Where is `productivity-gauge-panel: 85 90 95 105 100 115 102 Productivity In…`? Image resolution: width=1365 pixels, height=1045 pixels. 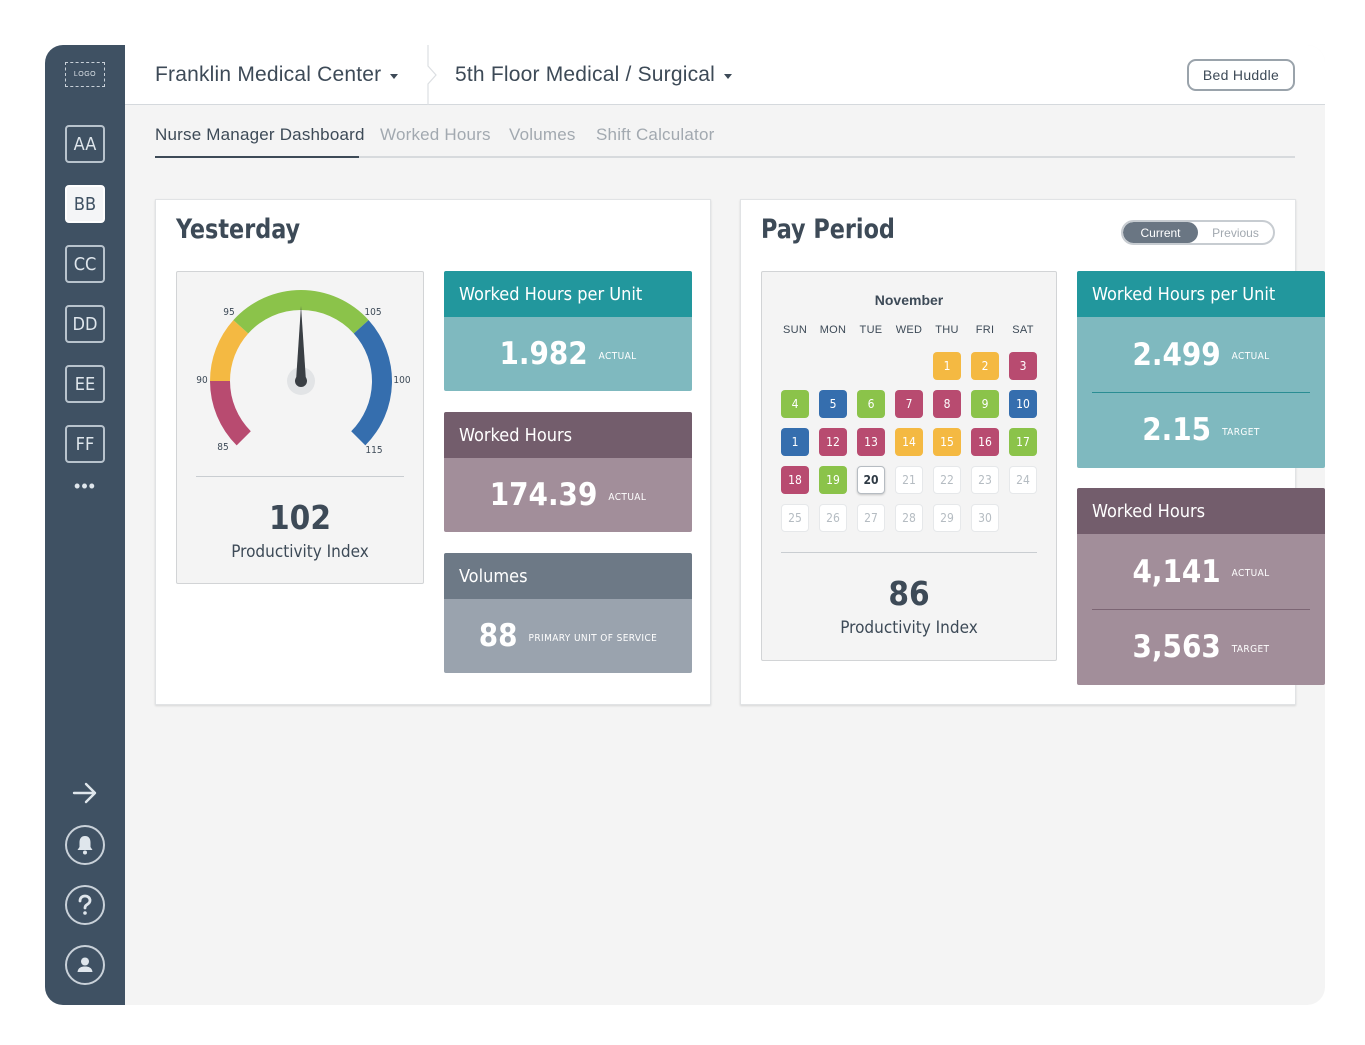
productivity-gauge-panel: 85 90 95 105 100 115 102 Productivity In… is located at coordinates (300, 427).